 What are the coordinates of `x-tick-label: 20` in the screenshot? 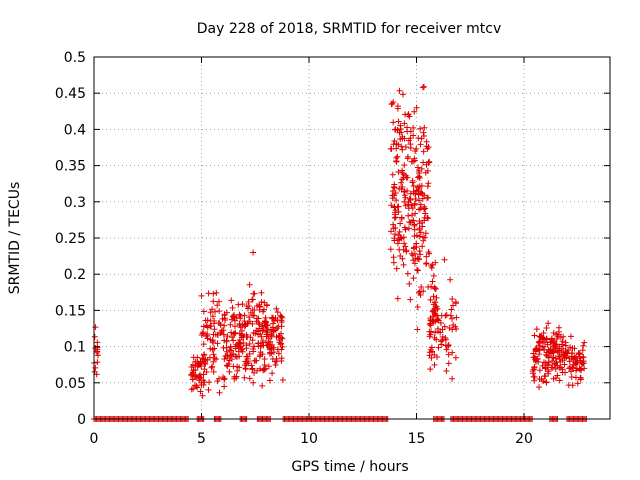 It's located at (524, 439).